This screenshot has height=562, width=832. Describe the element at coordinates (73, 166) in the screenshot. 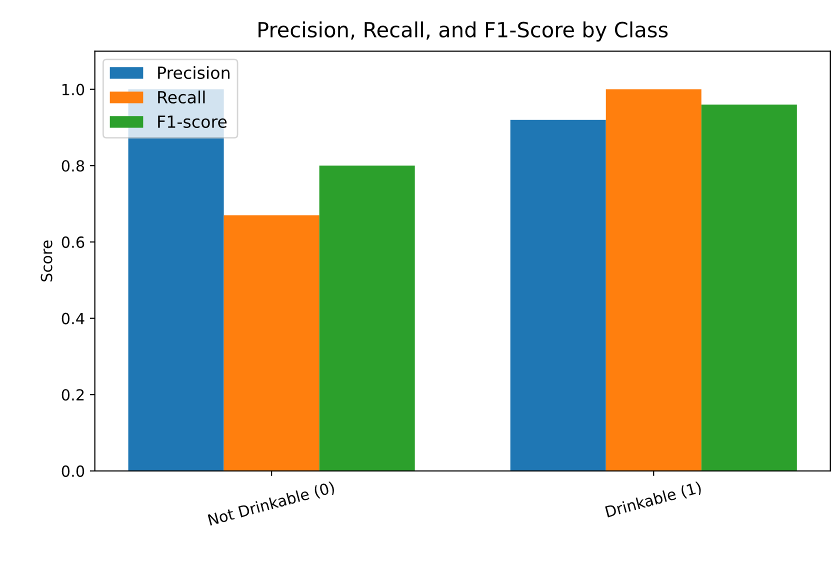

I see `y-tick-label: 0.8` at that location.